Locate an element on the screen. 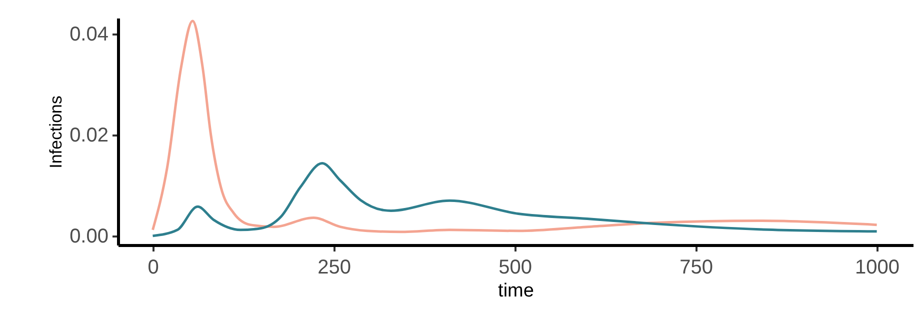 The width and height of the screenshot is (918, 329). x-tick-label: 1000 is located at coordinates (877, 267).